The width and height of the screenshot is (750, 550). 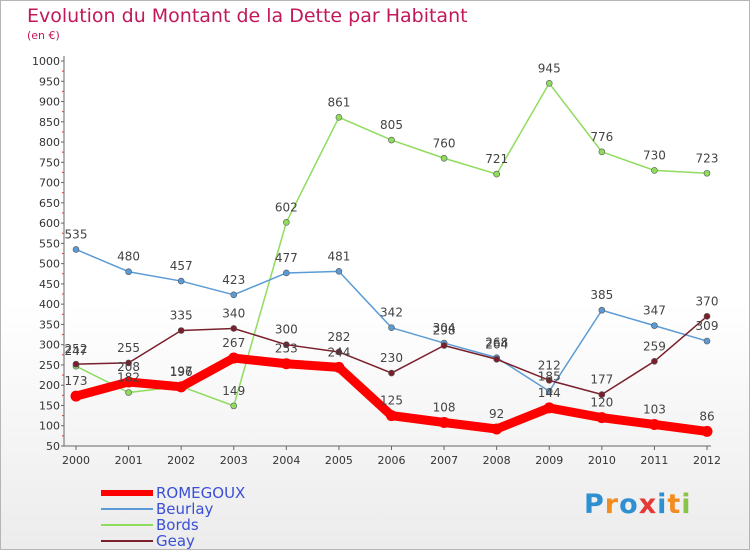 What do you see at coordinates (127, 525) in the screenshot?
I see `legend-swatch-bords` at bounding box center [127, 525].